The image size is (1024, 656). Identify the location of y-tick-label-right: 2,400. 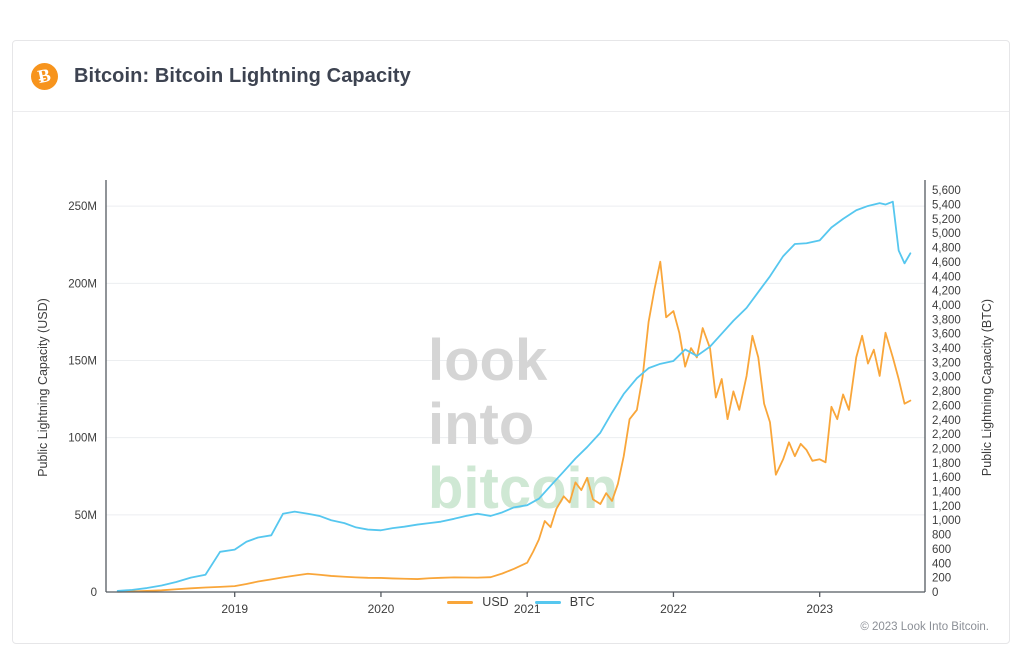
(946, 421).